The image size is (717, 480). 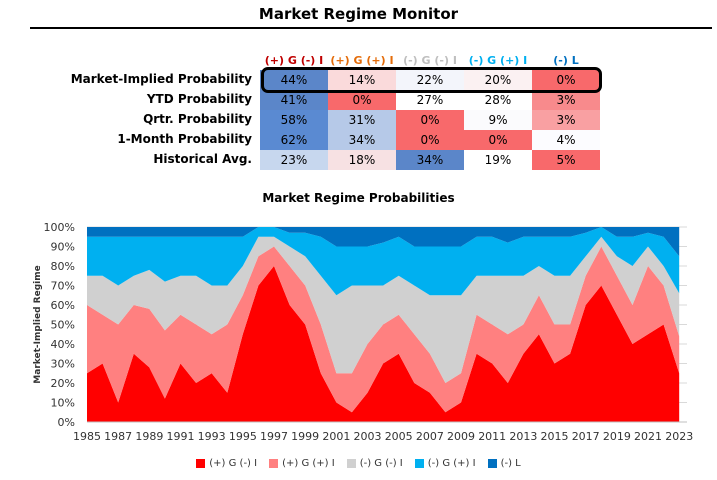 I want to click on legend-label: (+) G (-) I, so click(x=233, y=463).